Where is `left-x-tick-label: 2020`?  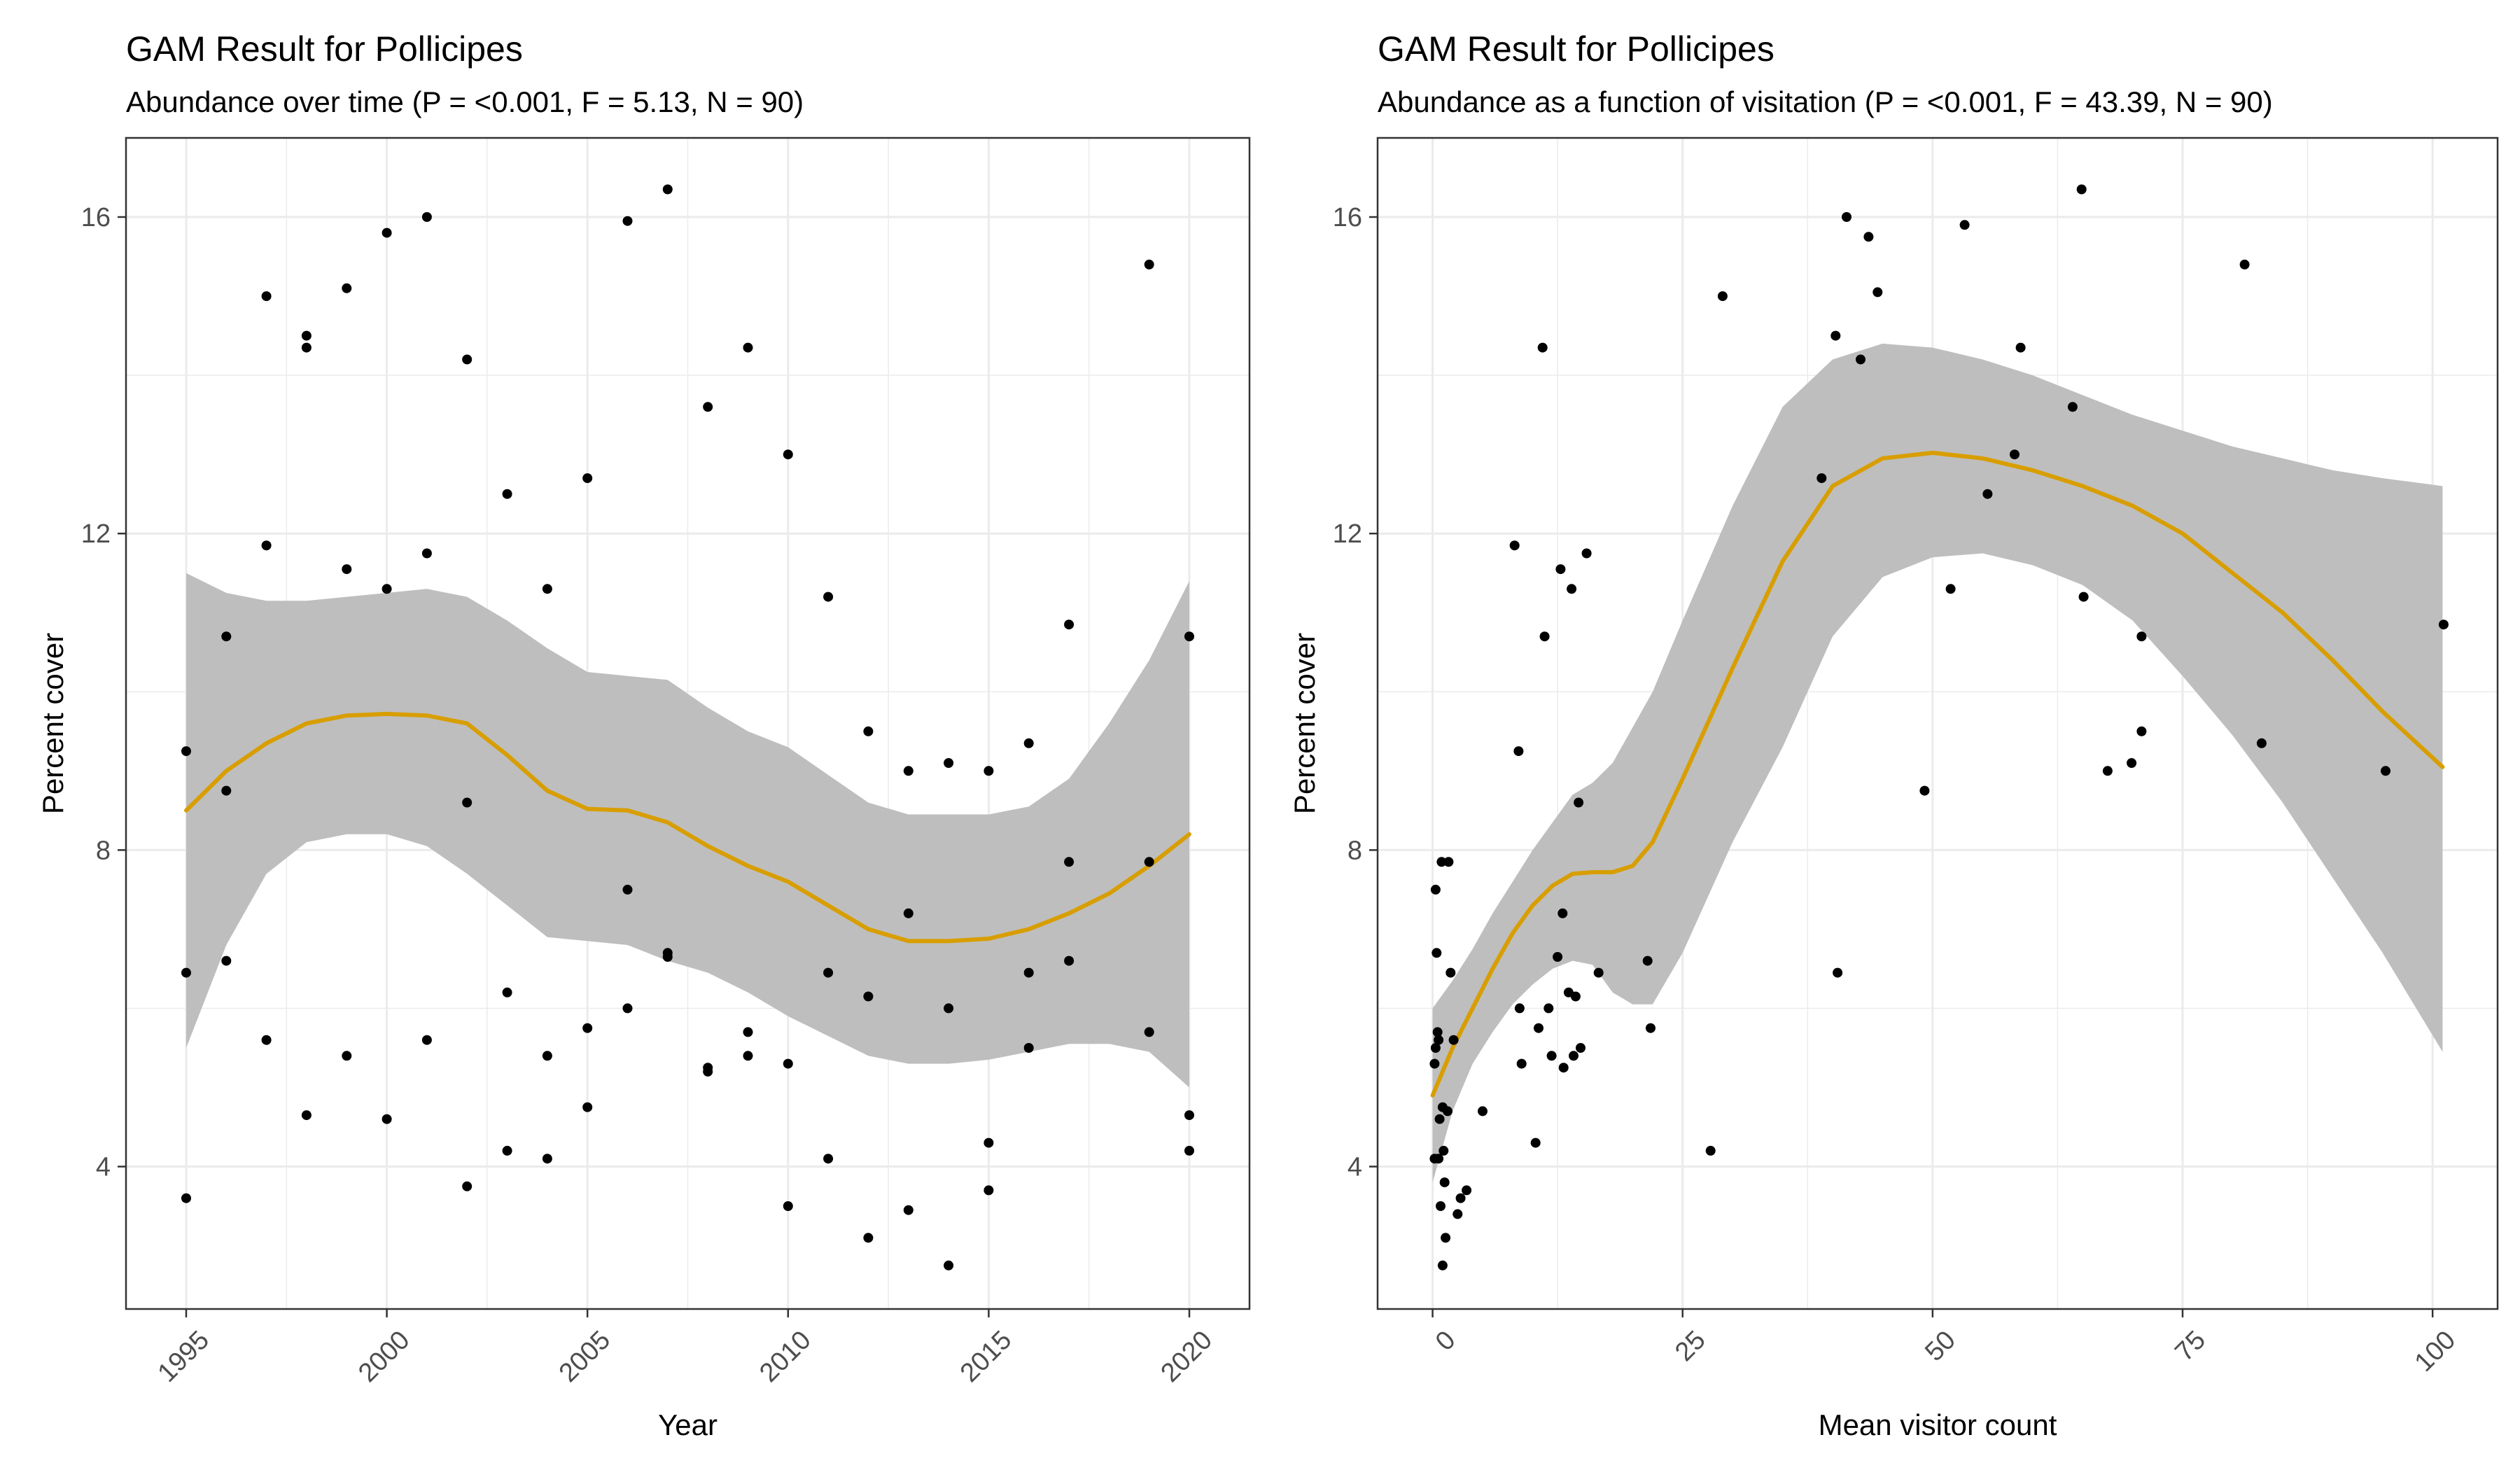
left-x-tick-label: 2020 is located at coordinates (1187, 1356).